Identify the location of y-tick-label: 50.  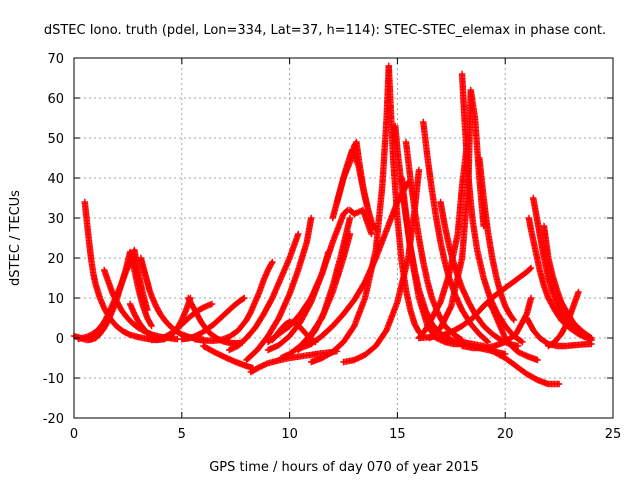
(55, 139).